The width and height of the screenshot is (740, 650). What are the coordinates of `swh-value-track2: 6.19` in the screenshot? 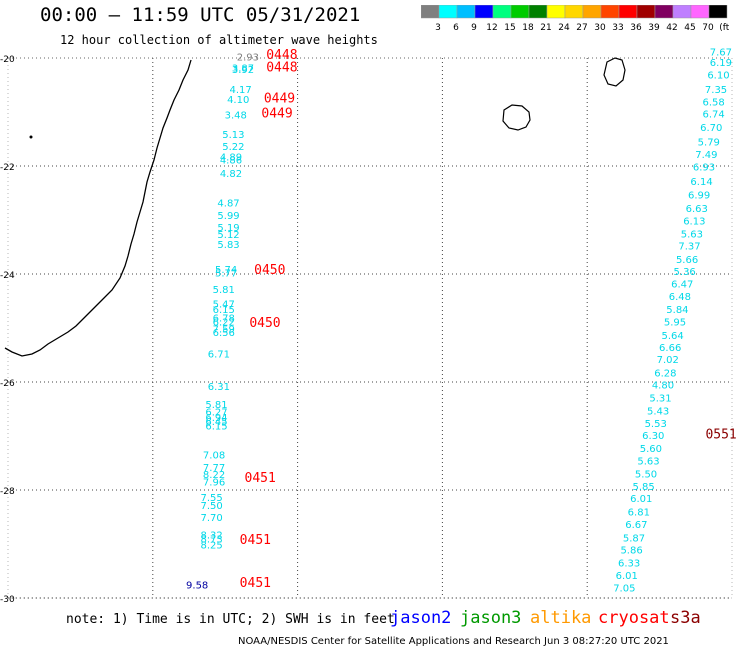 It's located at (721, 63).